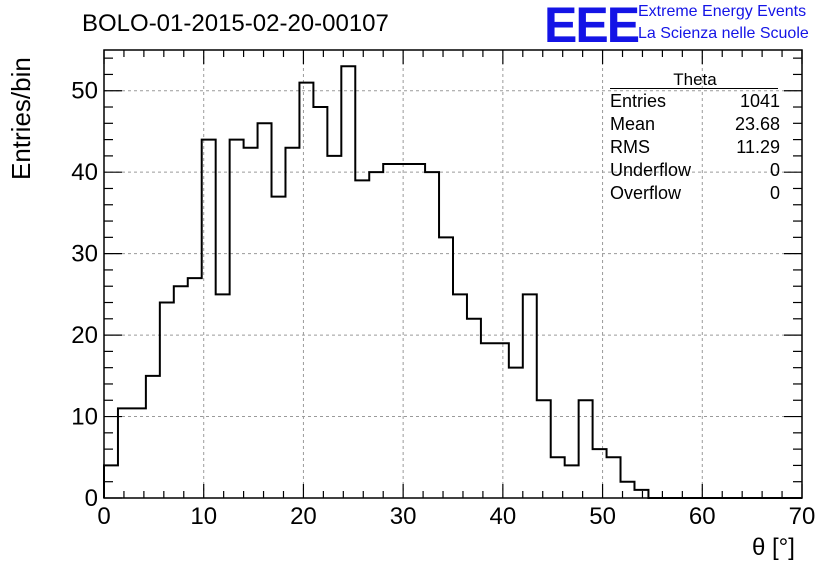  What do you see at coordinates (723, 33) in the screenshot?
I see `org-name-line2: La Scienza nelle Scuole` at bounding box center [723, 33].